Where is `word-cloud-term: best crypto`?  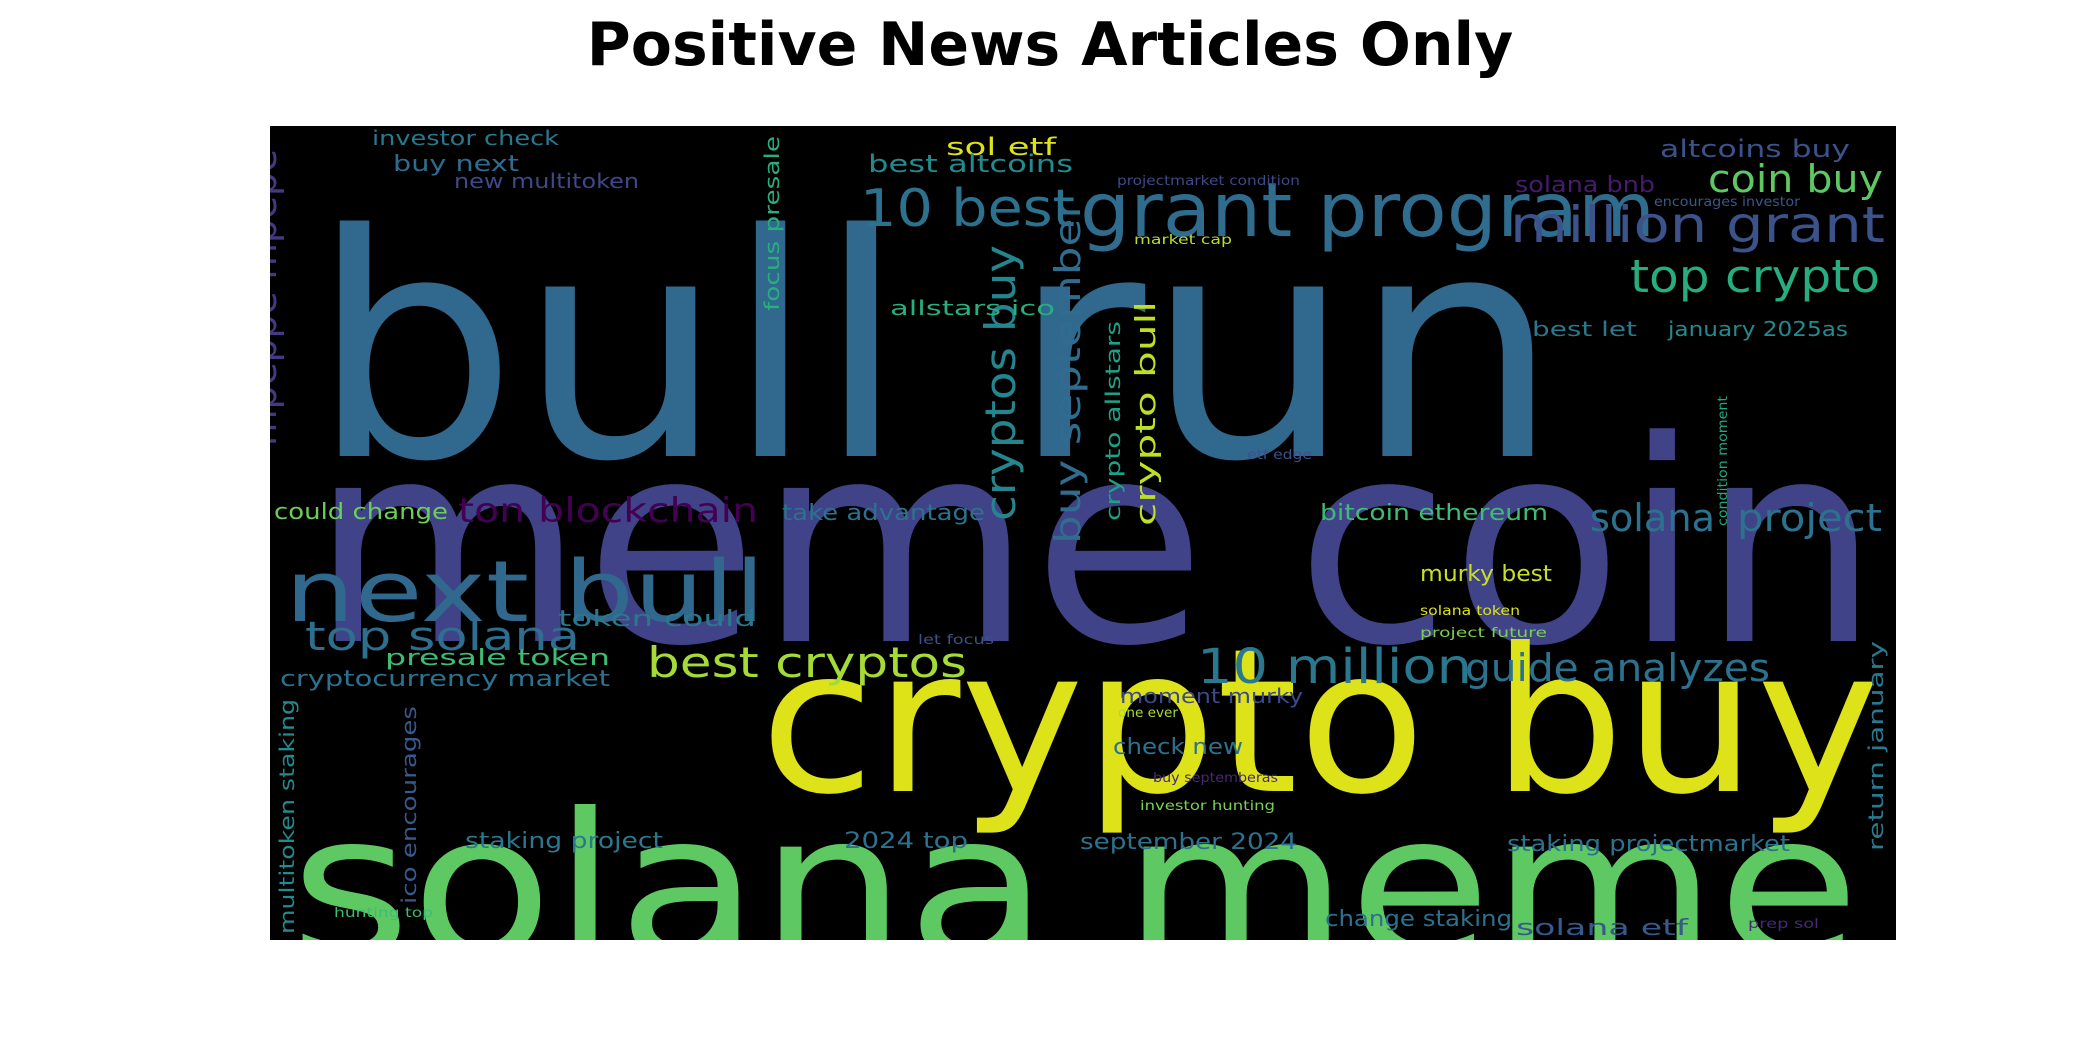
word-cloud-term: best crypto is located at coordinates (1582, 939).